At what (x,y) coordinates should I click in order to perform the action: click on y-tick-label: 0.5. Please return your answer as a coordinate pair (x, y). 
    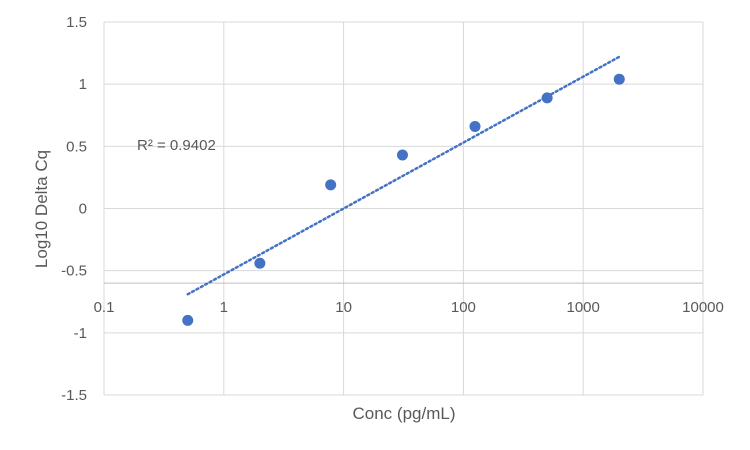
    Looking at the image, I should click on (76, 146).